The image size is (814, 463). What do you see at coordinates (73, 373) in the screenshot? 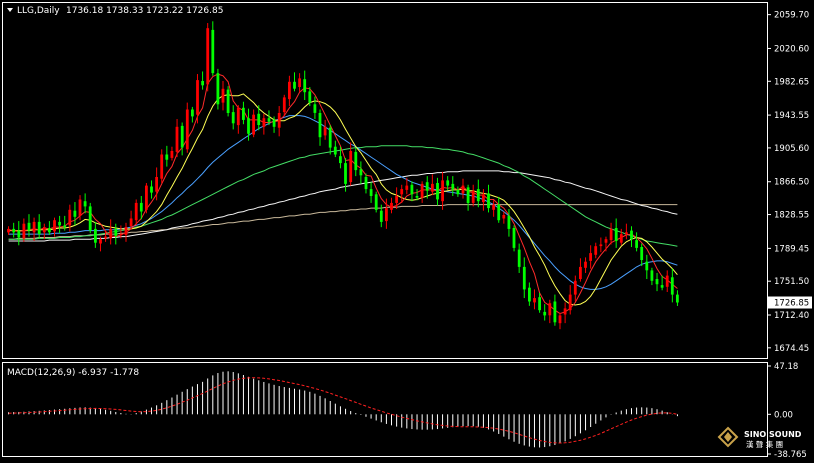
I see `macd-label: MACD(12,26,9) -6.937 -1.778` at bounding box center [73, 373].